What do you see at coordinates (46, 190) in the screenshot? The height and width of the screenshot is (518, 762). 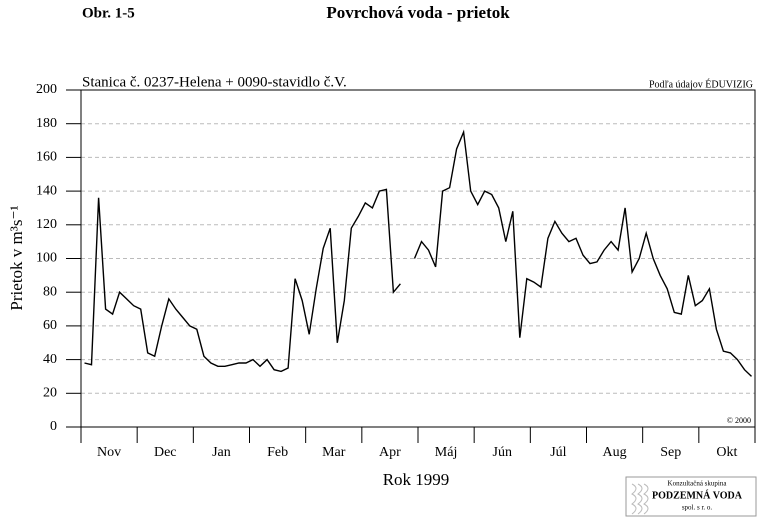 I see `y-tick-label: 140` at bounding box center [46, 190].